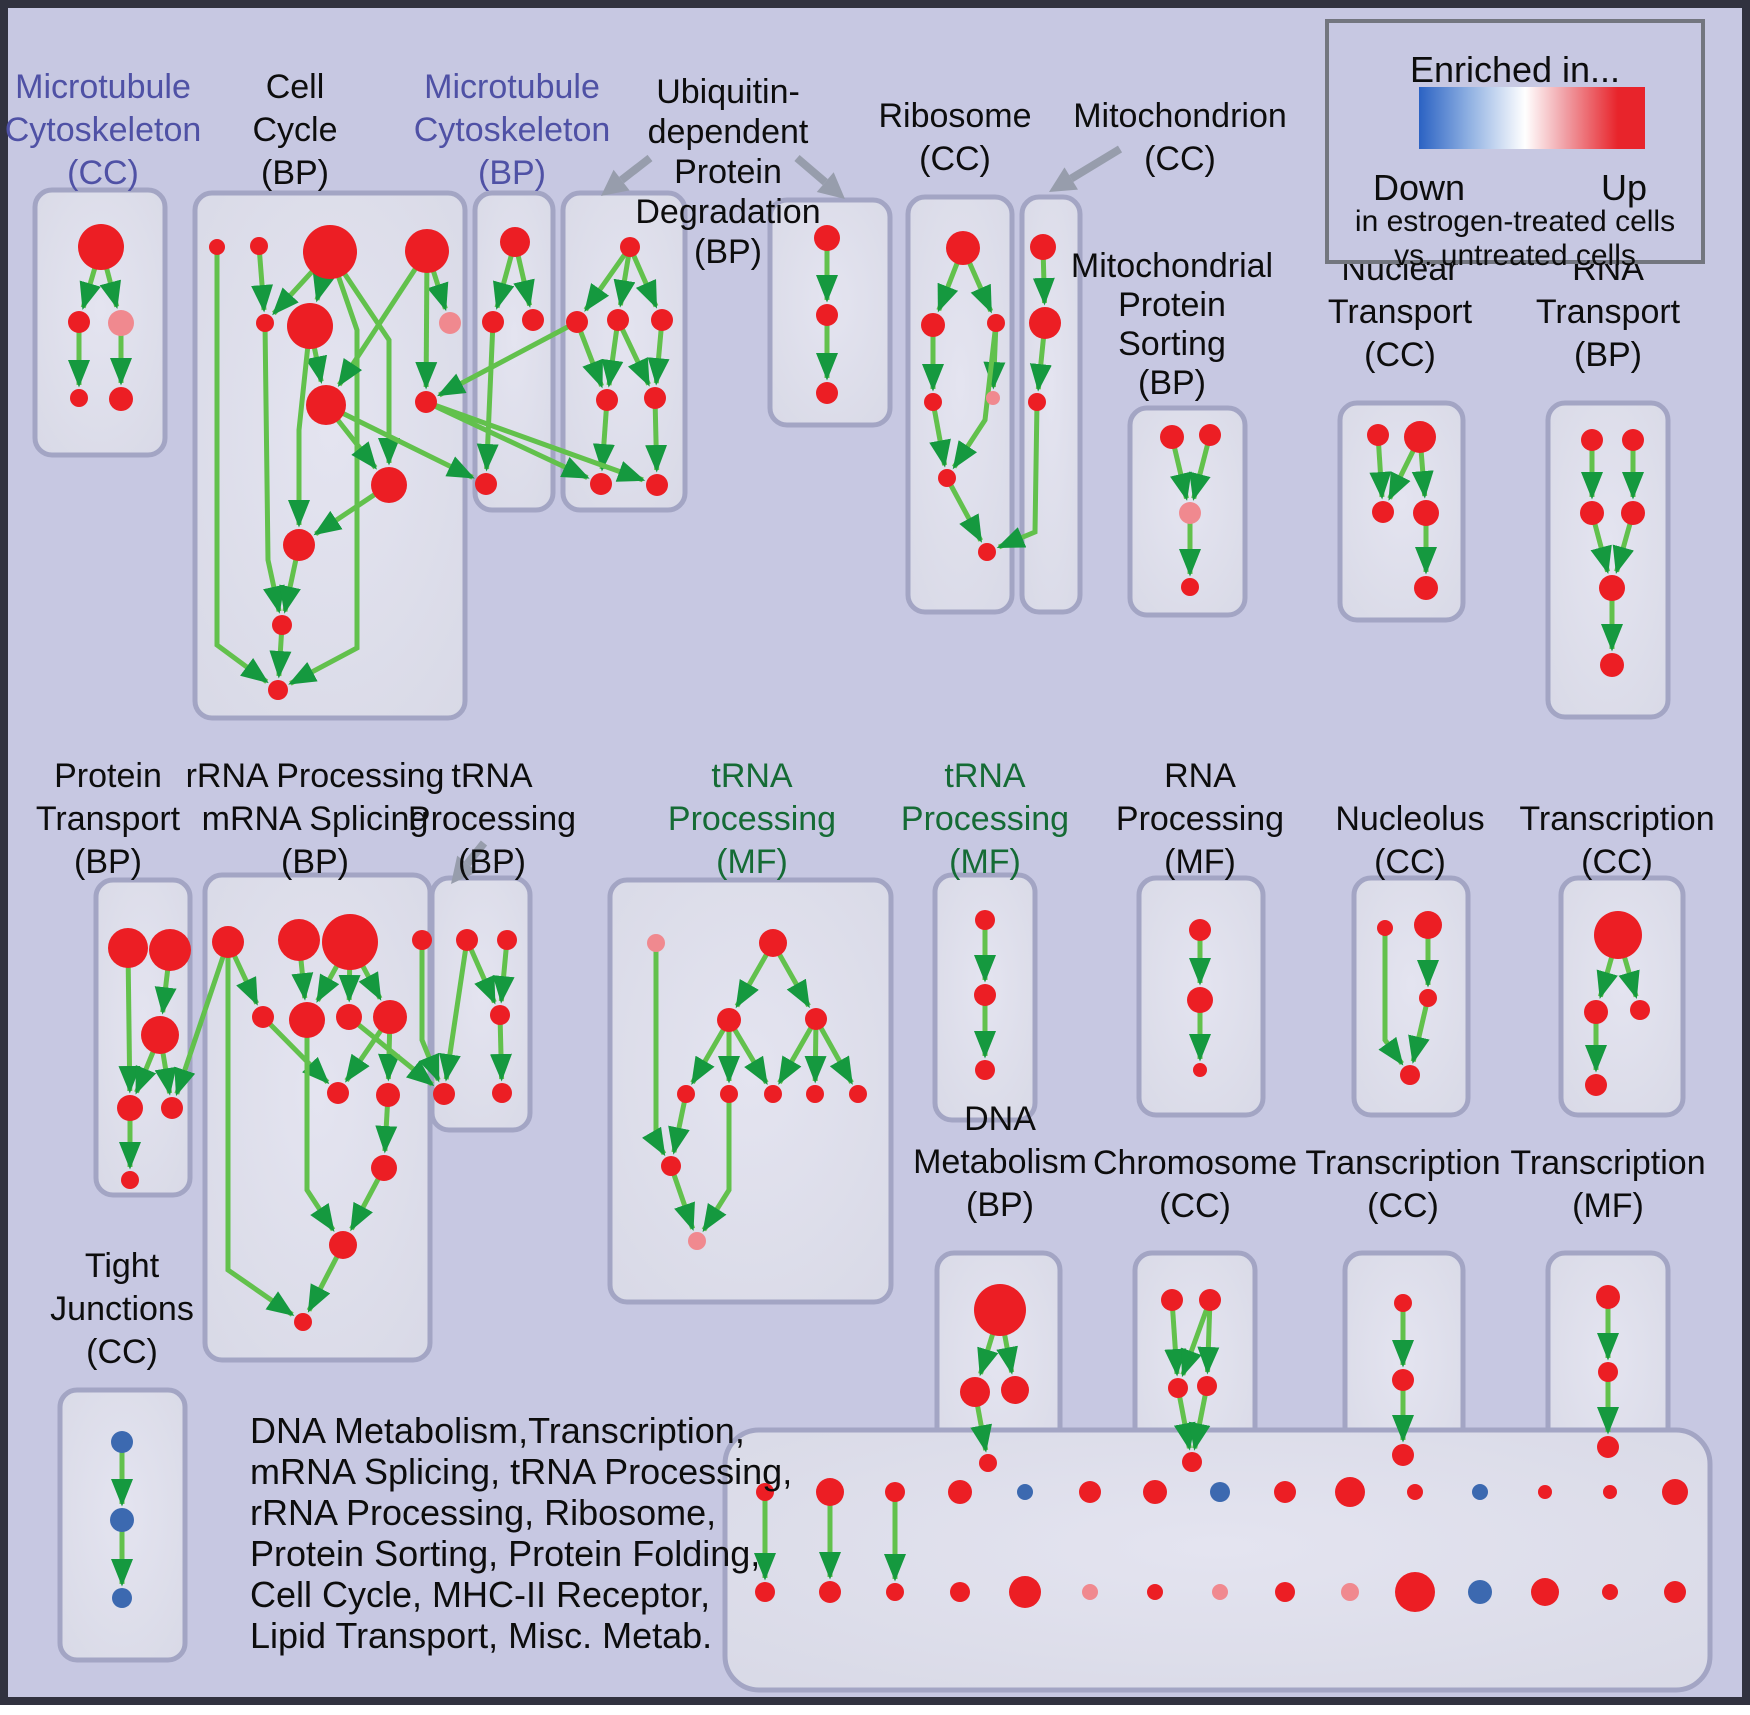 This screenshot has width=1750, height=1715. I want to click on group-box-microtubule-cytoskeleton-cc, so click(100, 322).